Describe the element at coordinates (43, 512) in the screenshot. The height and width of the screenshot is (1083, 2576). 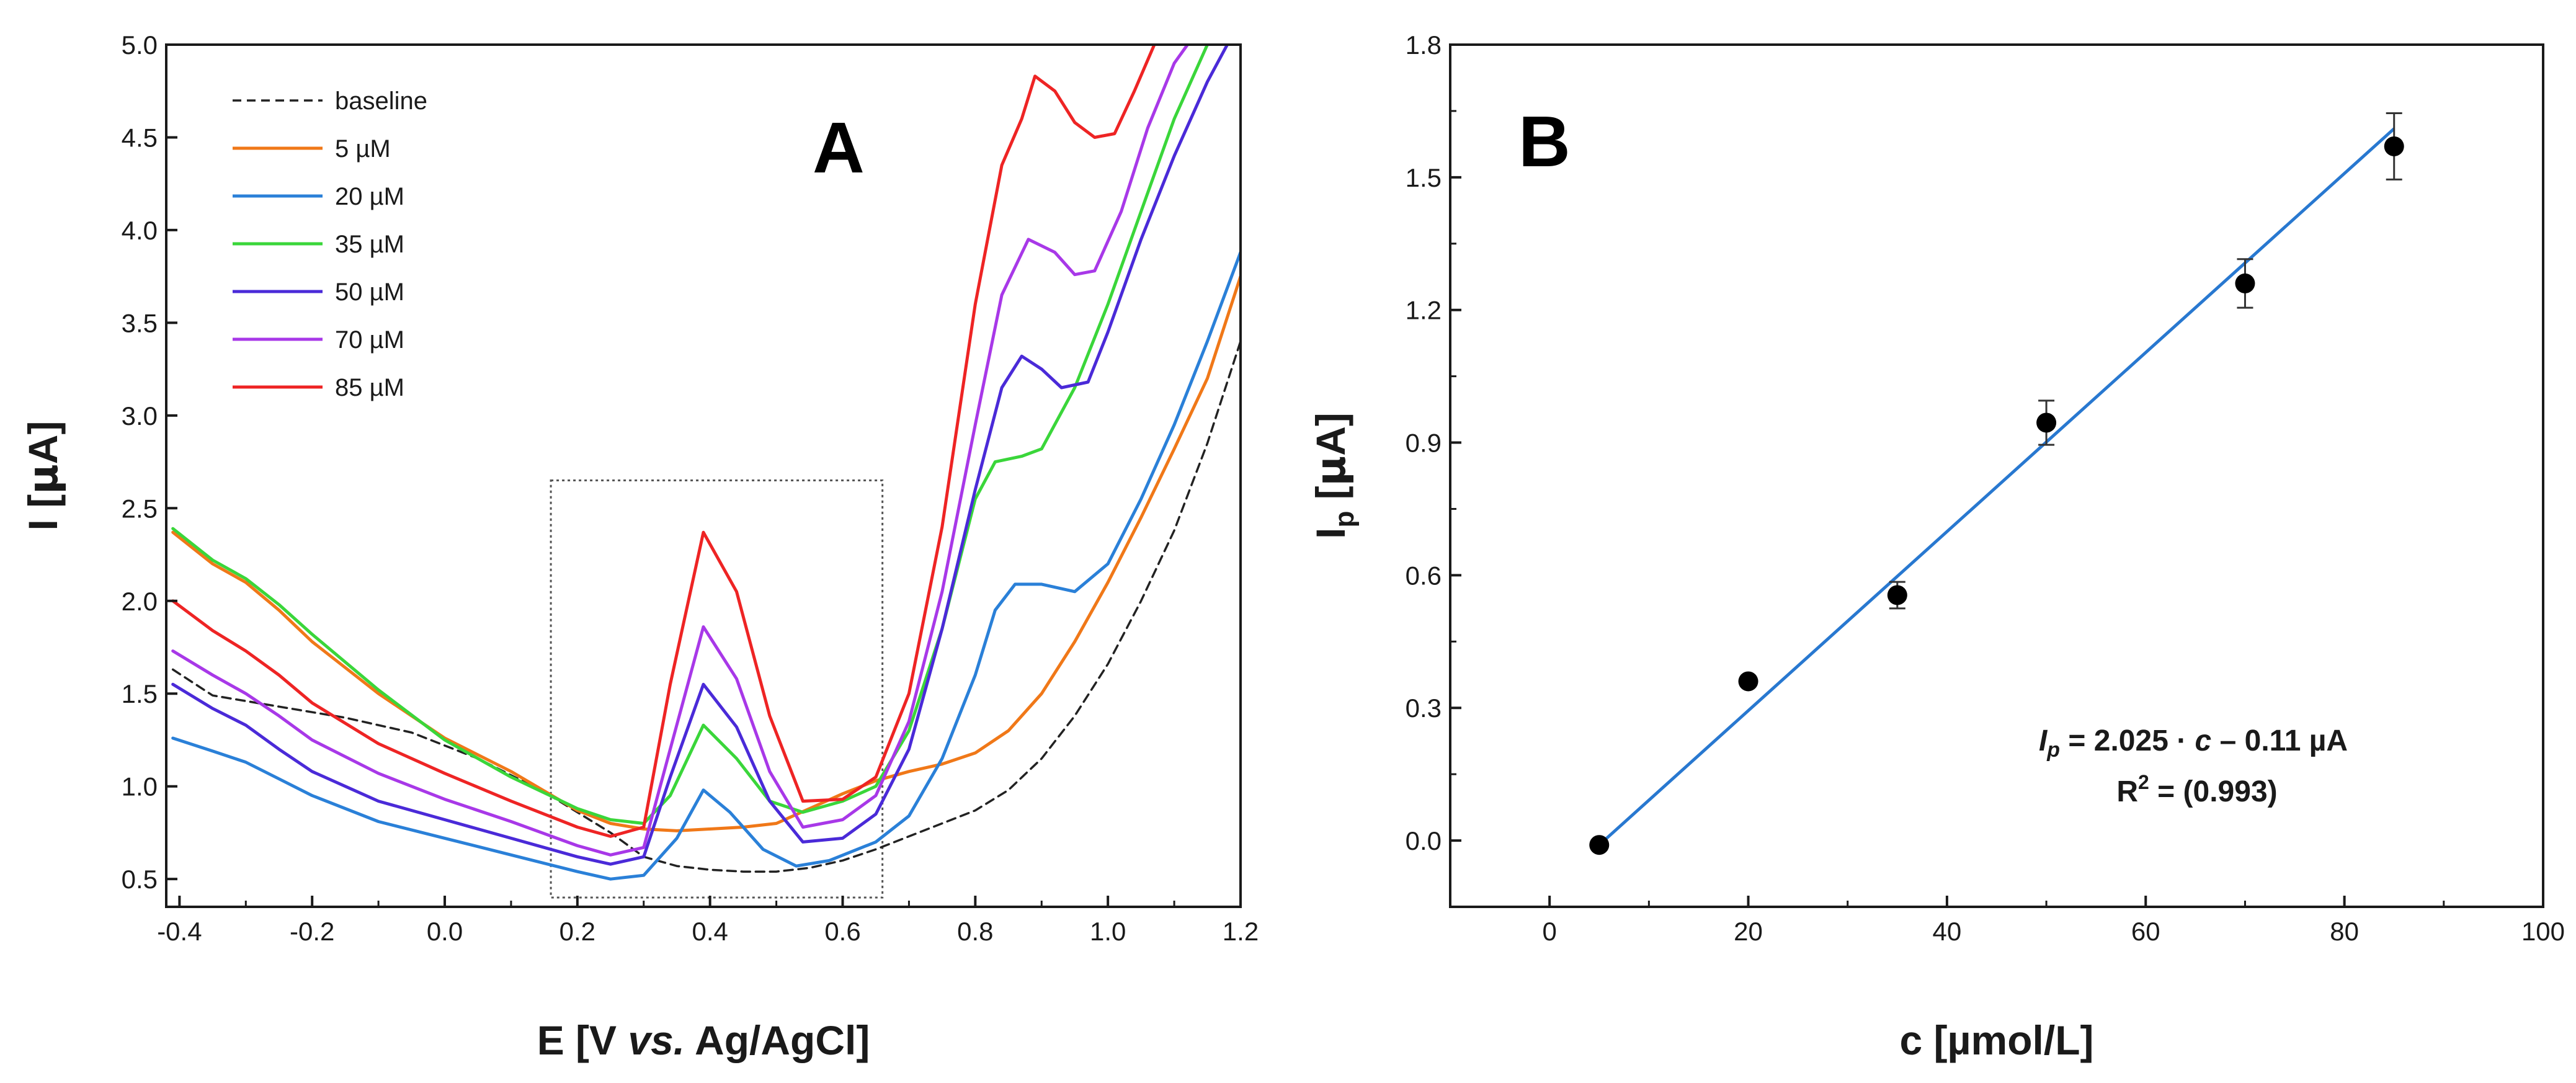
I see `panel-a-y-title-part-1: I [` at that location.